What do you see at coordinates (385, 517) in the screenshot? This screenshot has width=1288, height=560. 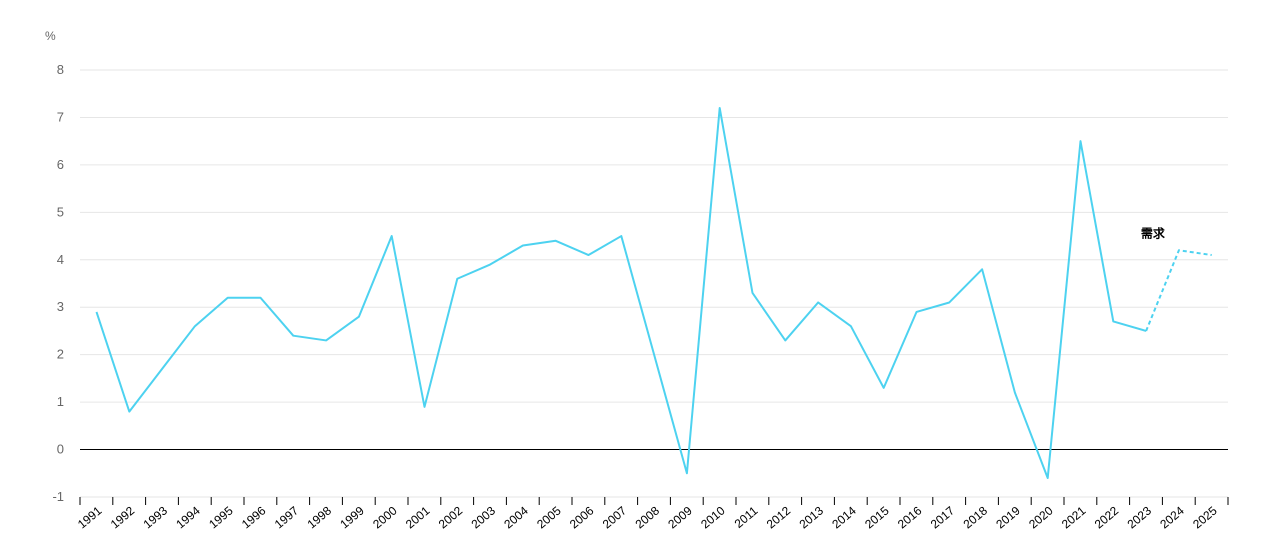 I see `x-tick-label: 2000` at bounding box center [385, 517].